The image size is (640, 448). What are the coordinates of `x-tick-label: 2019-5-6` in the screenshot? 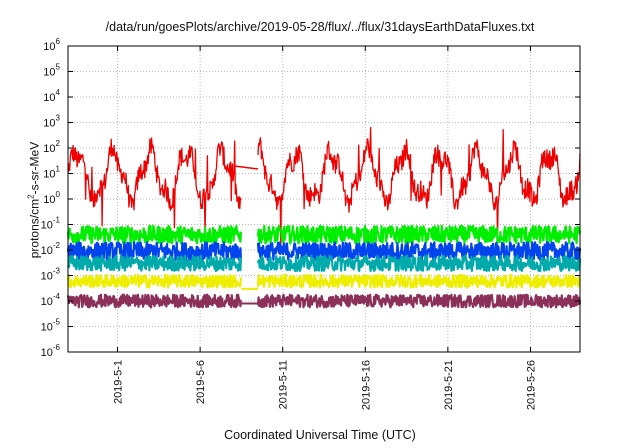 It's located at (201, 382).